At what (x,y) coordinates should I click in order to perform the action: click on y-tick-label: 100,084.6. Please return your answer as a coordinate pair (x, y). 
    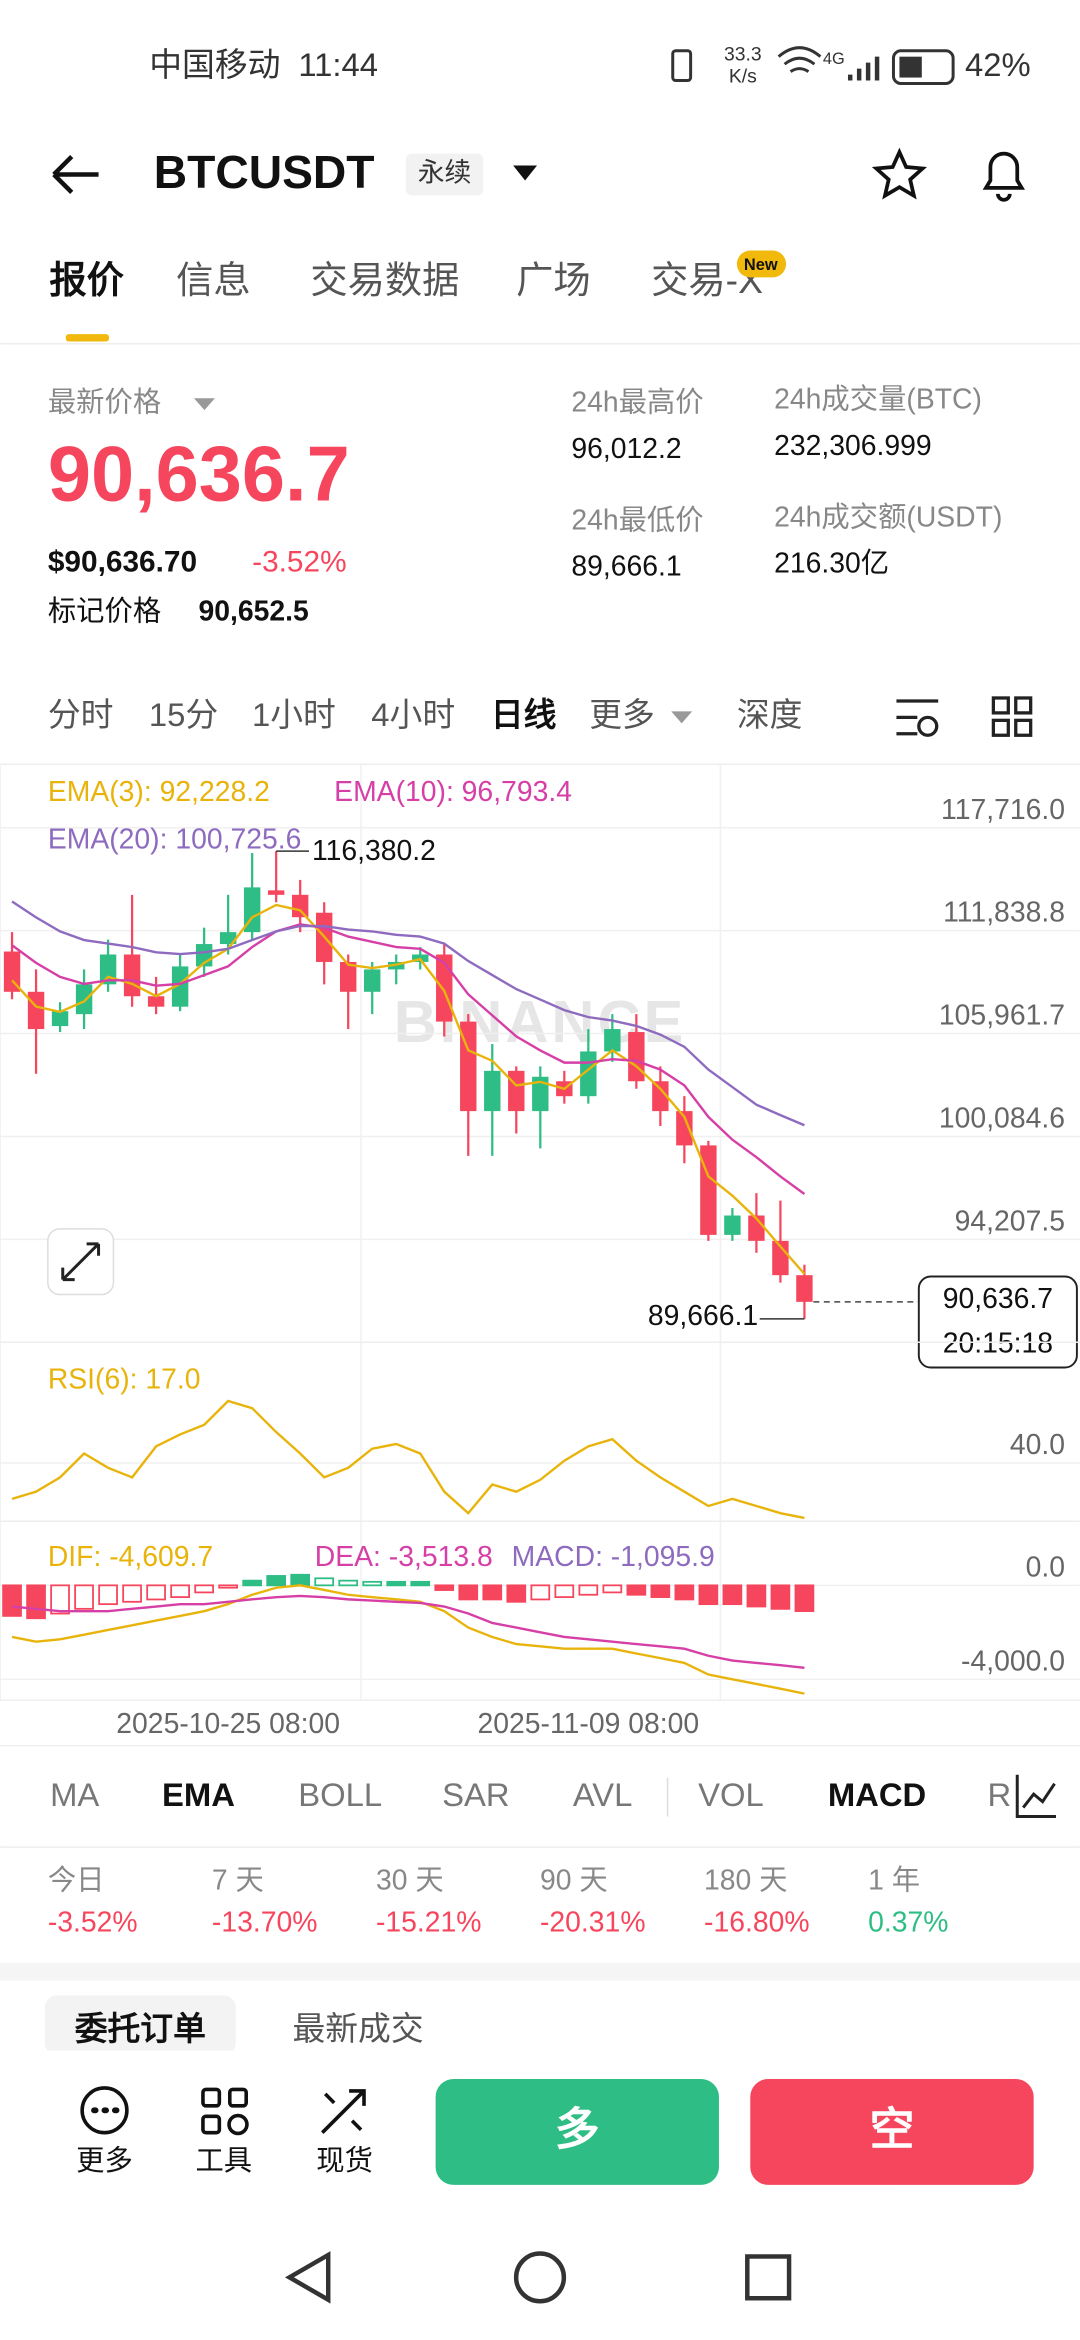
    Looking at the image, I should click on (1002, 1119).